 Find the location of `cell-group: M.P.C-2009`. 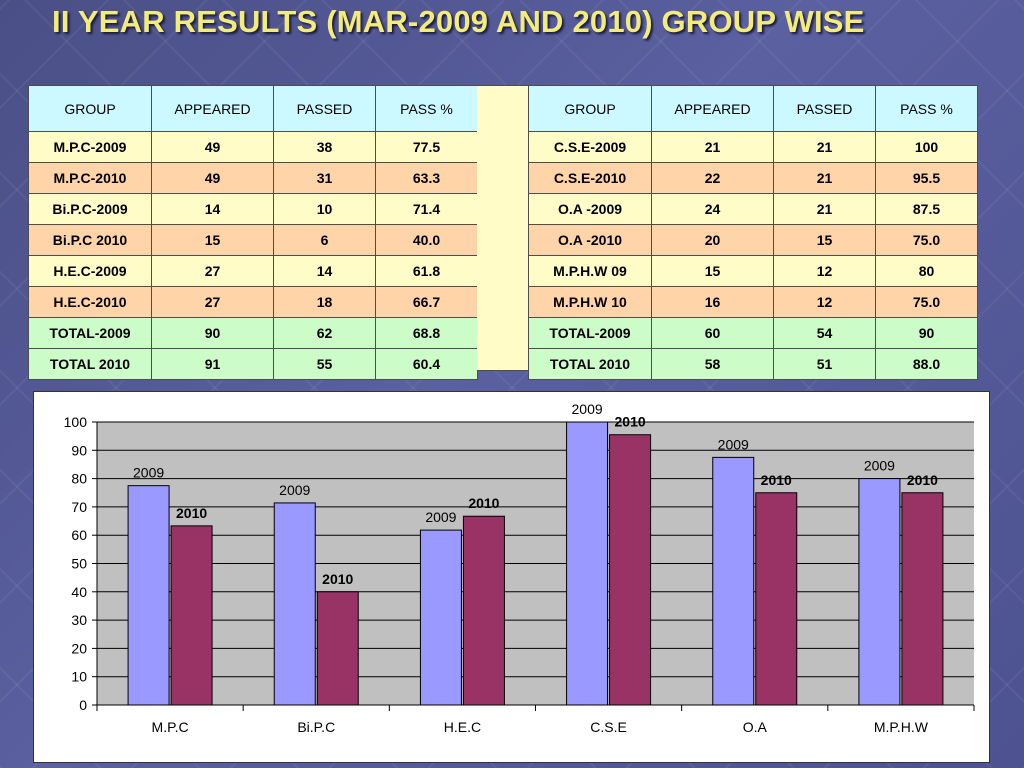

cell-group: M.P.C-2009 is located at coordinates (90, 147).